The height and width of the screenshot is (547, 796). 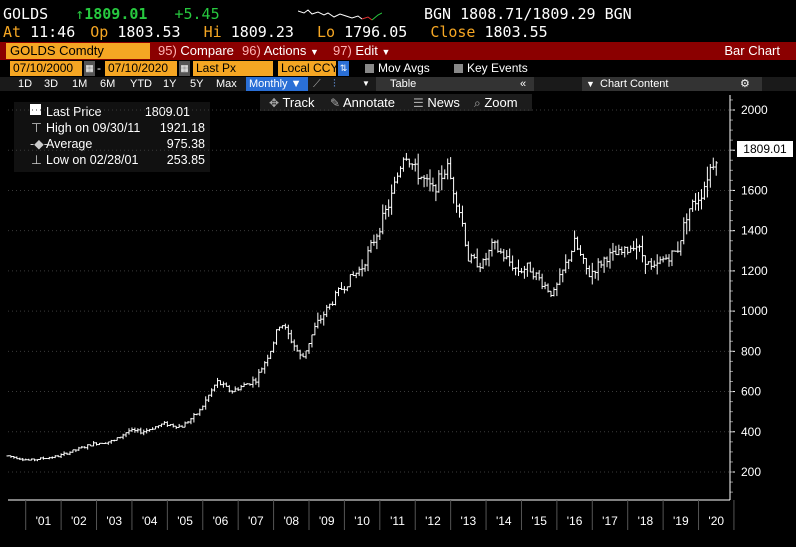 What do you see at coordinates (226, 84) in the screenshot?
I see `range-max: Max` at bounding box center [226, 84].